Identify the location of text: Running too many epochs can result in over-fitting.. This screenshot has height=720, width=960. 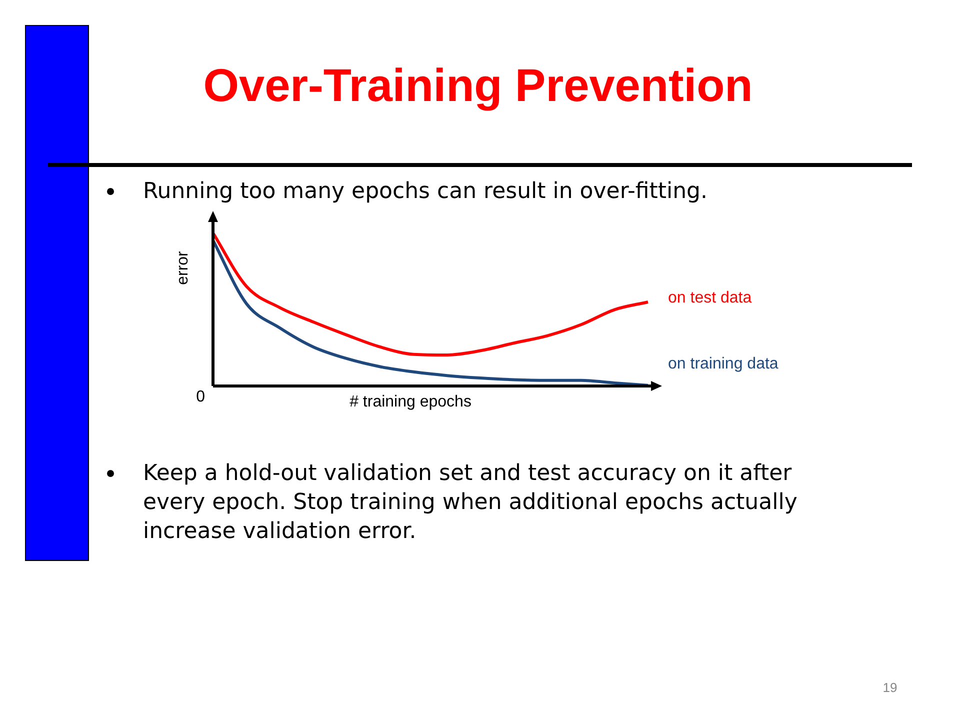
(426, 192).